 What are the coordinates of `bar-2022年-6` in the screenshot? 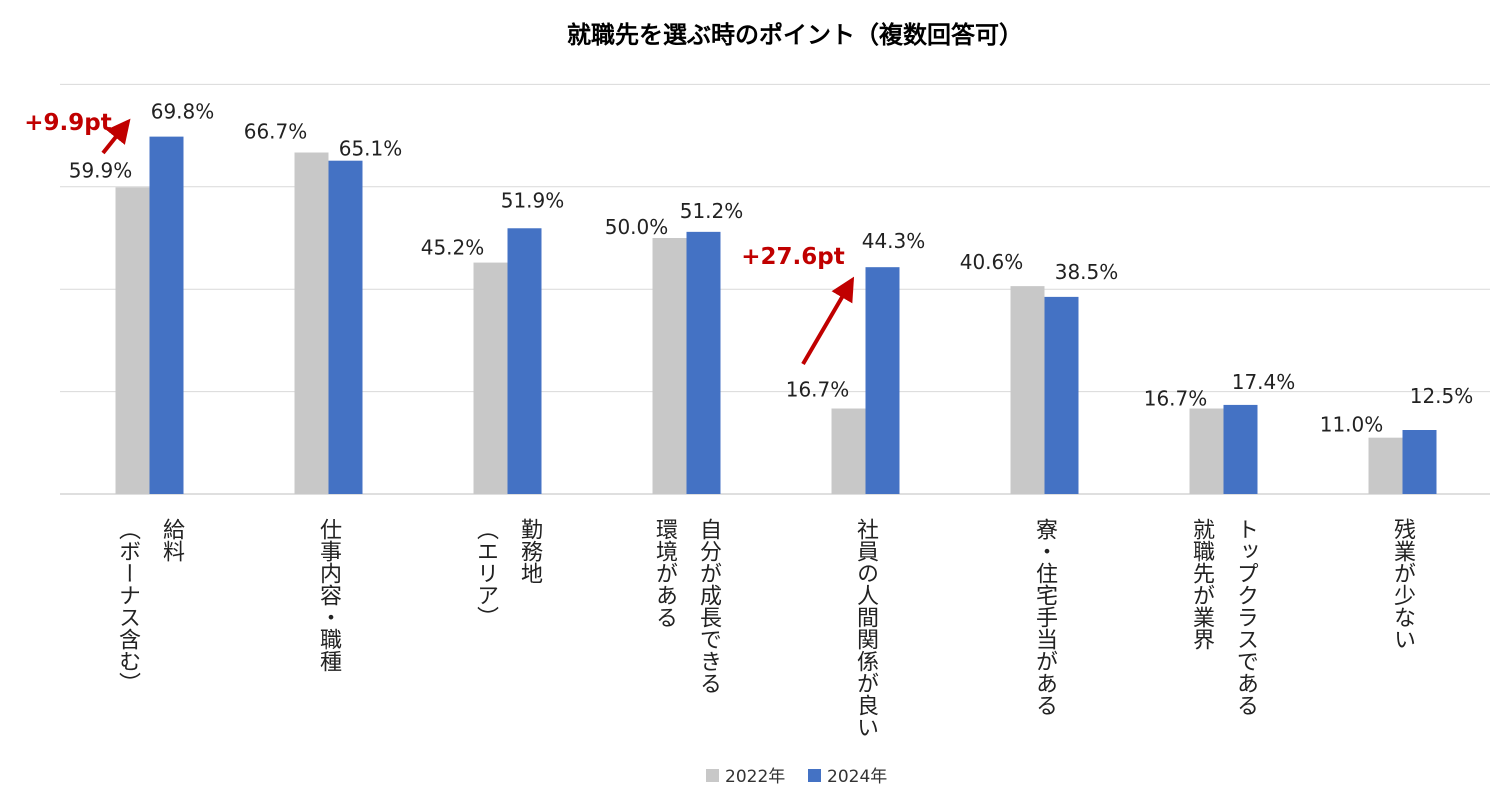 It's located at (1206, 451).